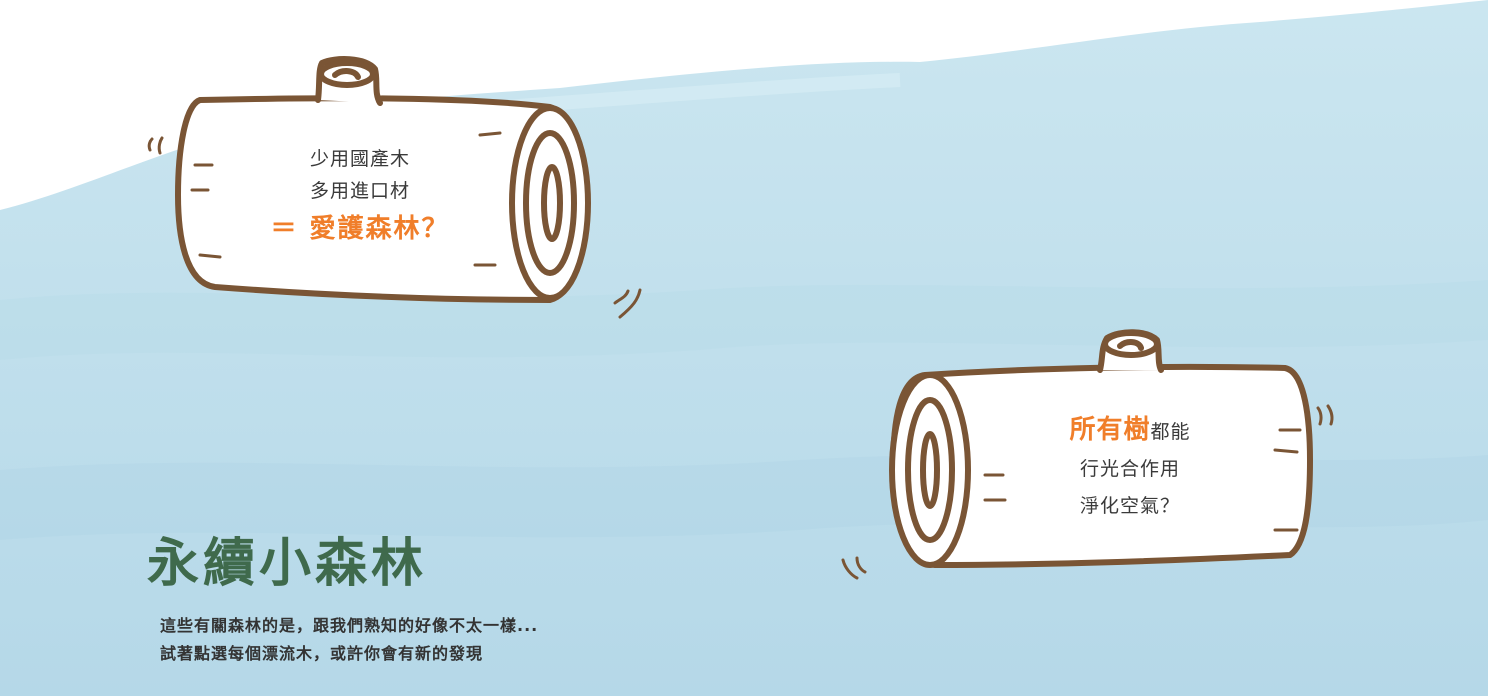  Describe the element at coordinates (359, 191) in the screenshot. I see `log-1-line-2: 多用進口材` at that location.